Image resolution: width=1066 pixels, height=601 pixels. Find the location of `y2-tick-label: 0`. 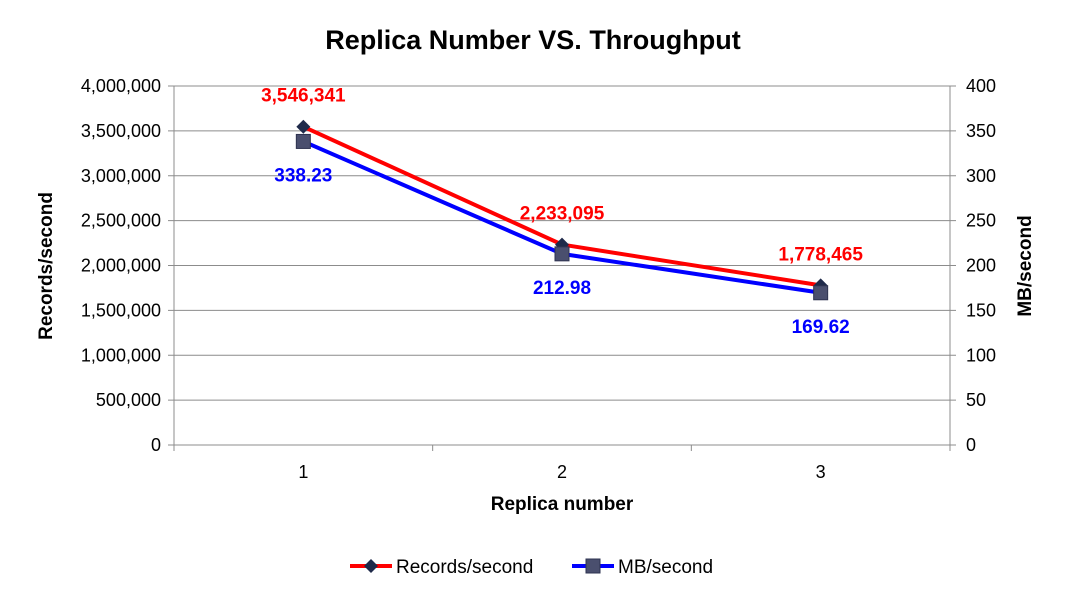

y2-tick-label: 0 is located at coordinates (971, 445).